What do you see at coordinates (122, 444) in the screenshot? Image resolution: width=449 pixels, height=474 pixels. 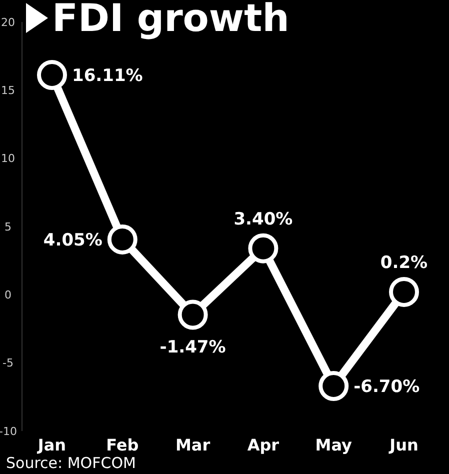 I see `x-tick-label: Feb` at bounding box center [122, 444].